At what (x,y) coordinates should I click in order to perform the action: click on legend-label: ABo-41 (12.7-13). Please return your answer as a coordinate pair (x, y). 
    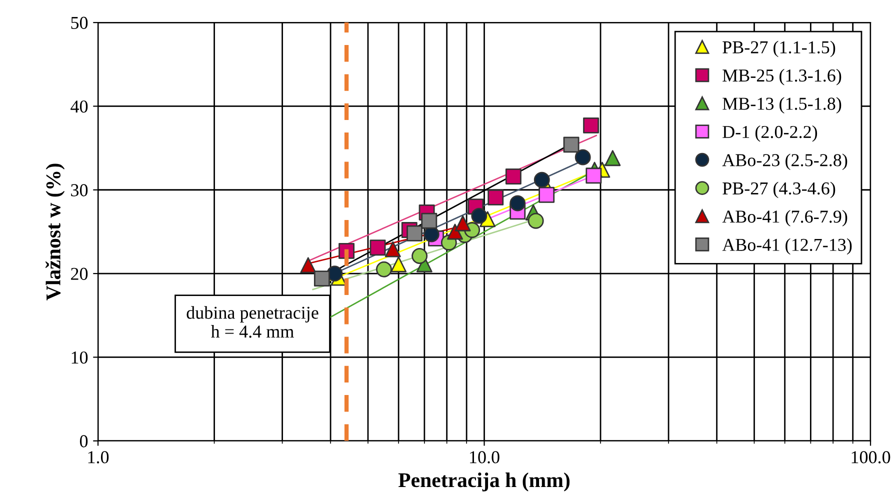
    Looking at the image, I should click on (787, 246).